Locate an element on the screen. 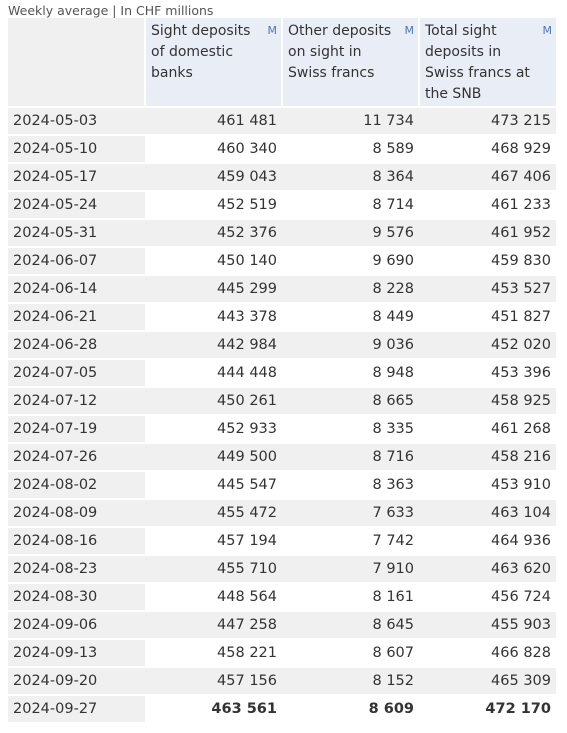 The width and height of the screenshot is (567, 733). value-cell: 461 481 is located at coordinates (213, 120).